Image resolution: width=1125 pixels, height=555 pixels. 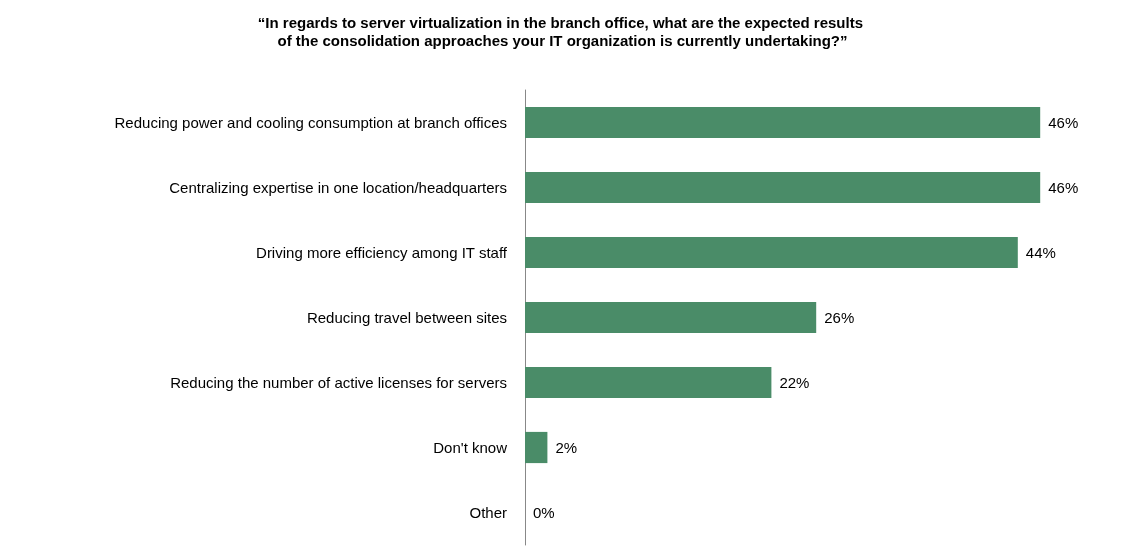 What do you see at coordinates (310, 122) in the screenshot?
I see `y-tick-label: Reducing power and cooling consumption at branch offices` at bounding box center [310, 122].